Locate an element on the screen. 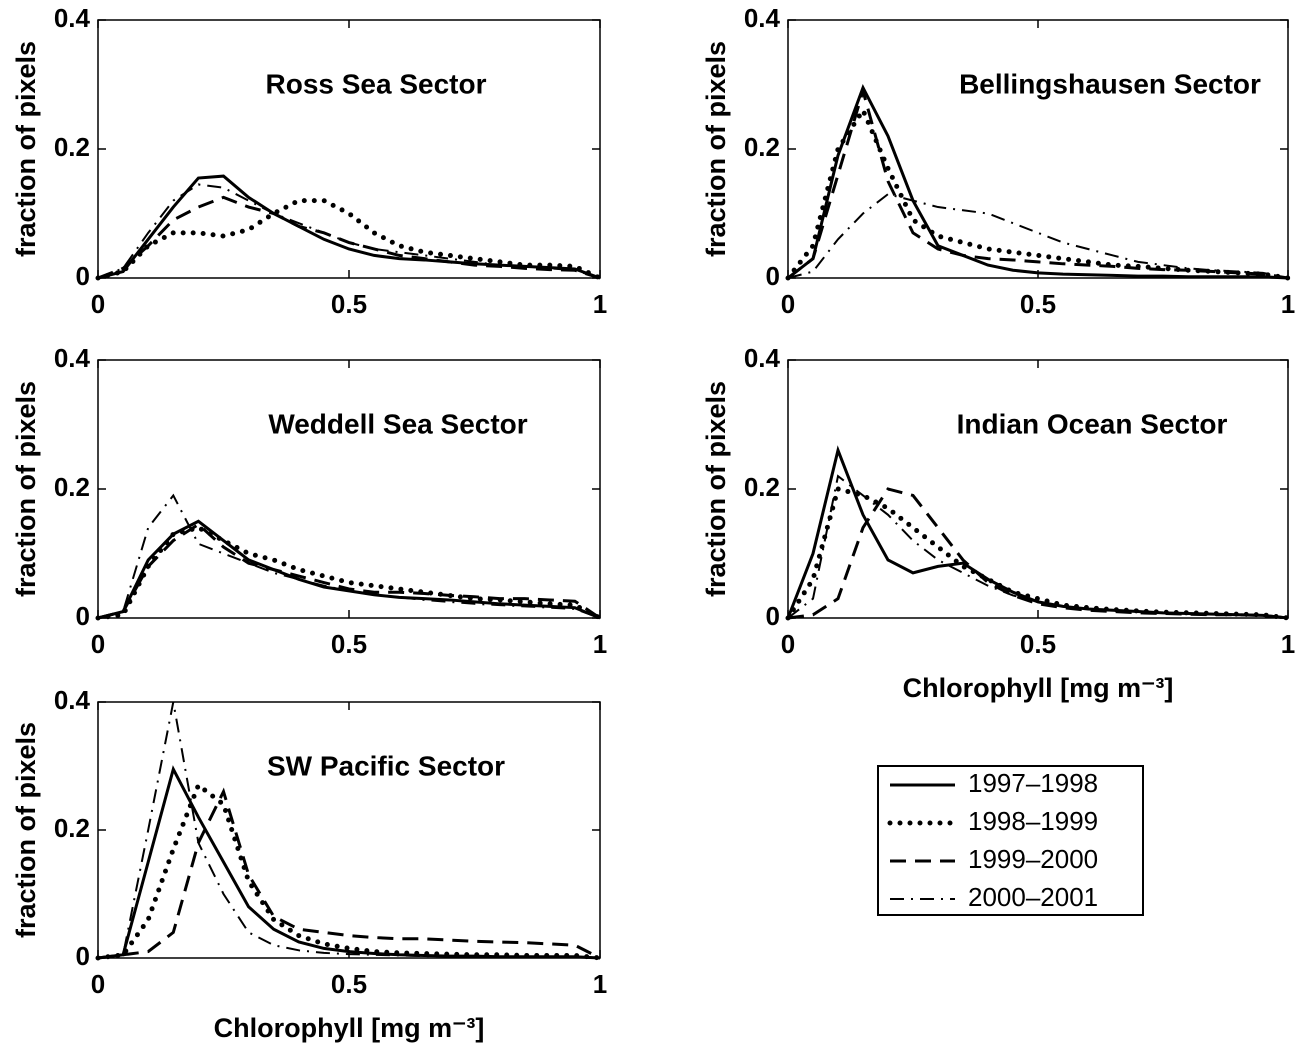 This screenshot has height=1051, width=1304. legend-label: 1999–2000 is located at coordinates (1033, 859).